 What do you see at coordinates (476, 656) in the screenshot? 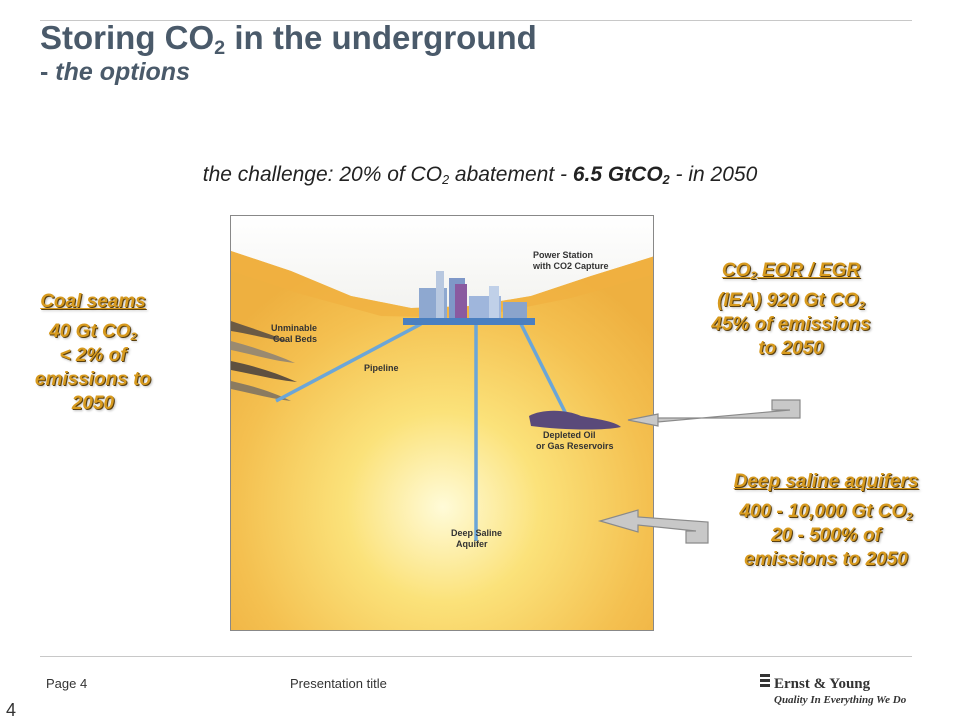
I see `footer-rule` at bounding box center [476, 656].